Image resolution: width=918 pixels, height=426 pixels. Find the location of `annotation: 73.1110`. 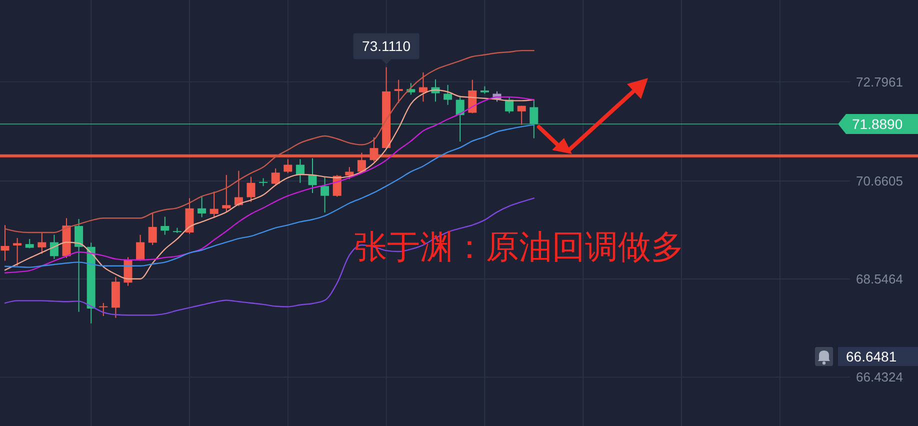

annotation: 73.1110 is located at coordinates (386, 46).